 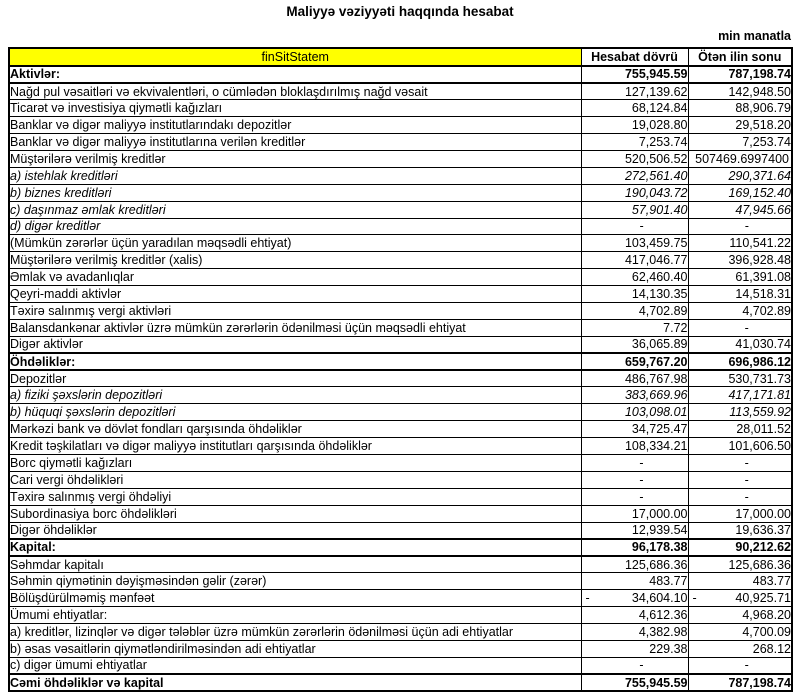 What do you see at coordinates (400, 547) in the screenshot?
I see `table-row: Kapital: 96,178.38 90,212.62` at bounding box center [400, 547].